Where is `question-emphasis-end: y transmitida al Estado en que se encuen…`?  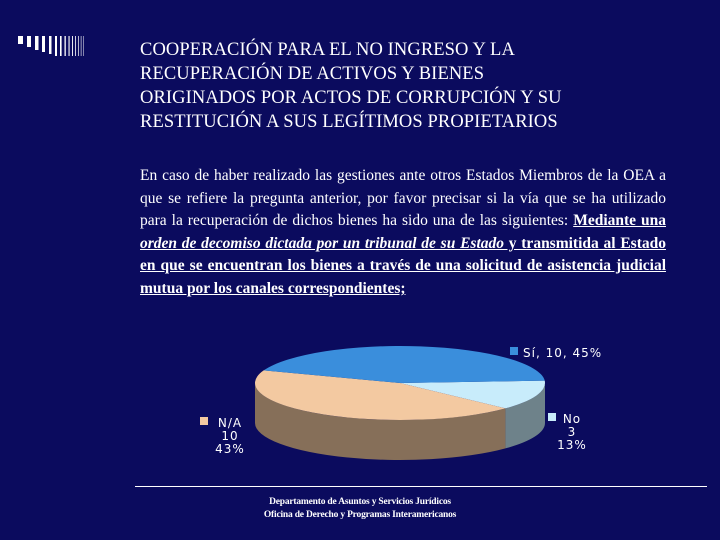
question-emphasis-end: y transmitida al Estado en que se encuen… is located at coordinates (403, 265).